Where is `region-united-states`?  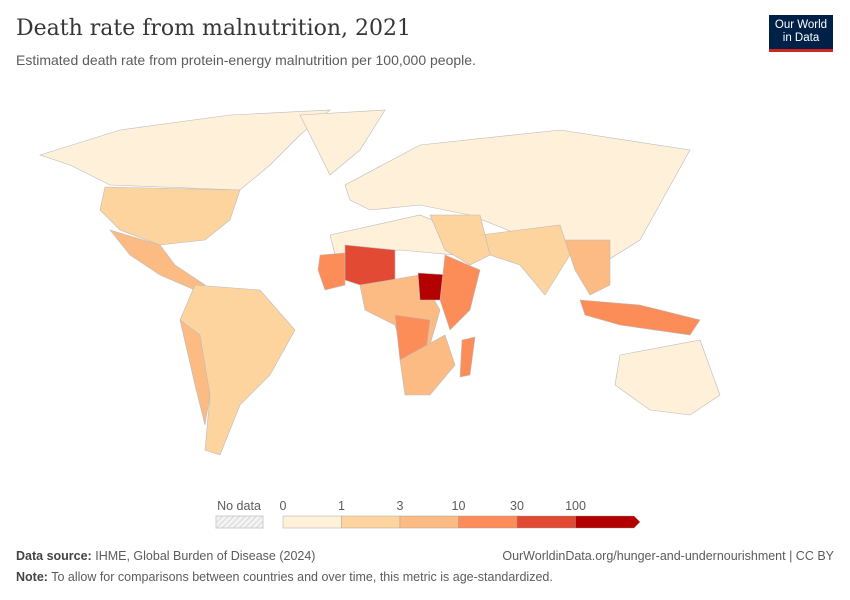 region-united-states is located at coordinates (170, 216).